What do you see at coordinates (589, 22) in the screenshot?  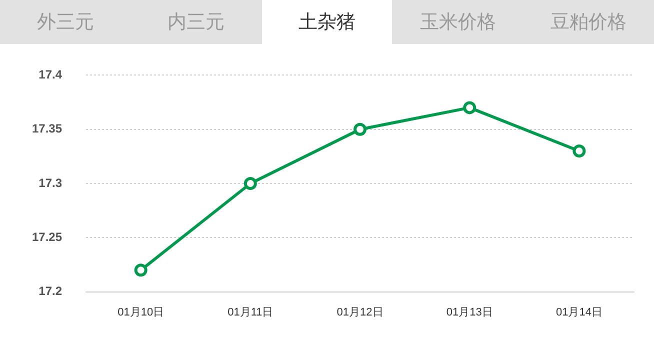 I see `text: 豆粕价格` at bounding box center [589, 22].